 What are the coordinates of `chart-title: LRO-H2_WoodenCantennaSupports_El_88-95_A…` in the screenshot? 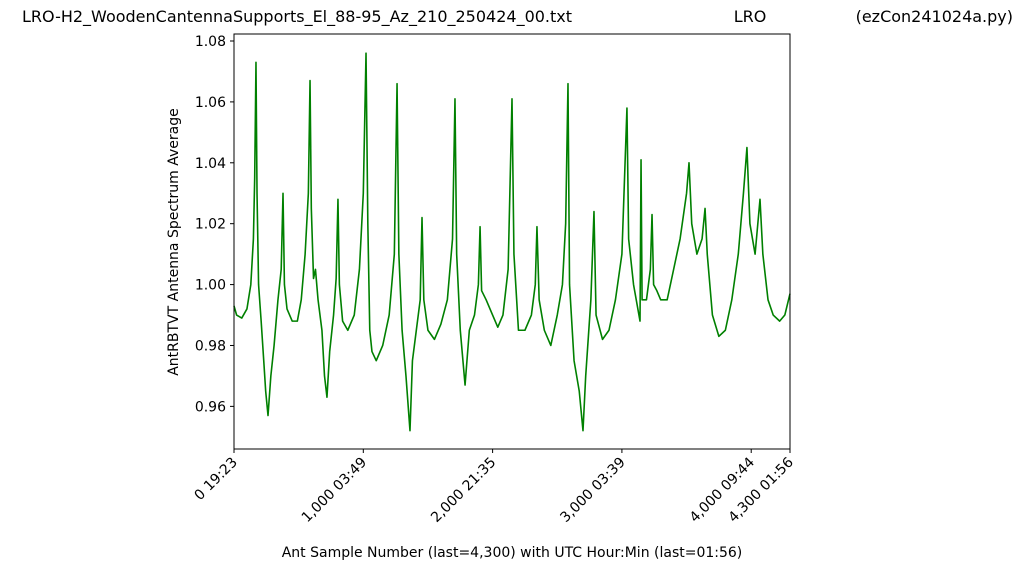 It's located at (297, 17).